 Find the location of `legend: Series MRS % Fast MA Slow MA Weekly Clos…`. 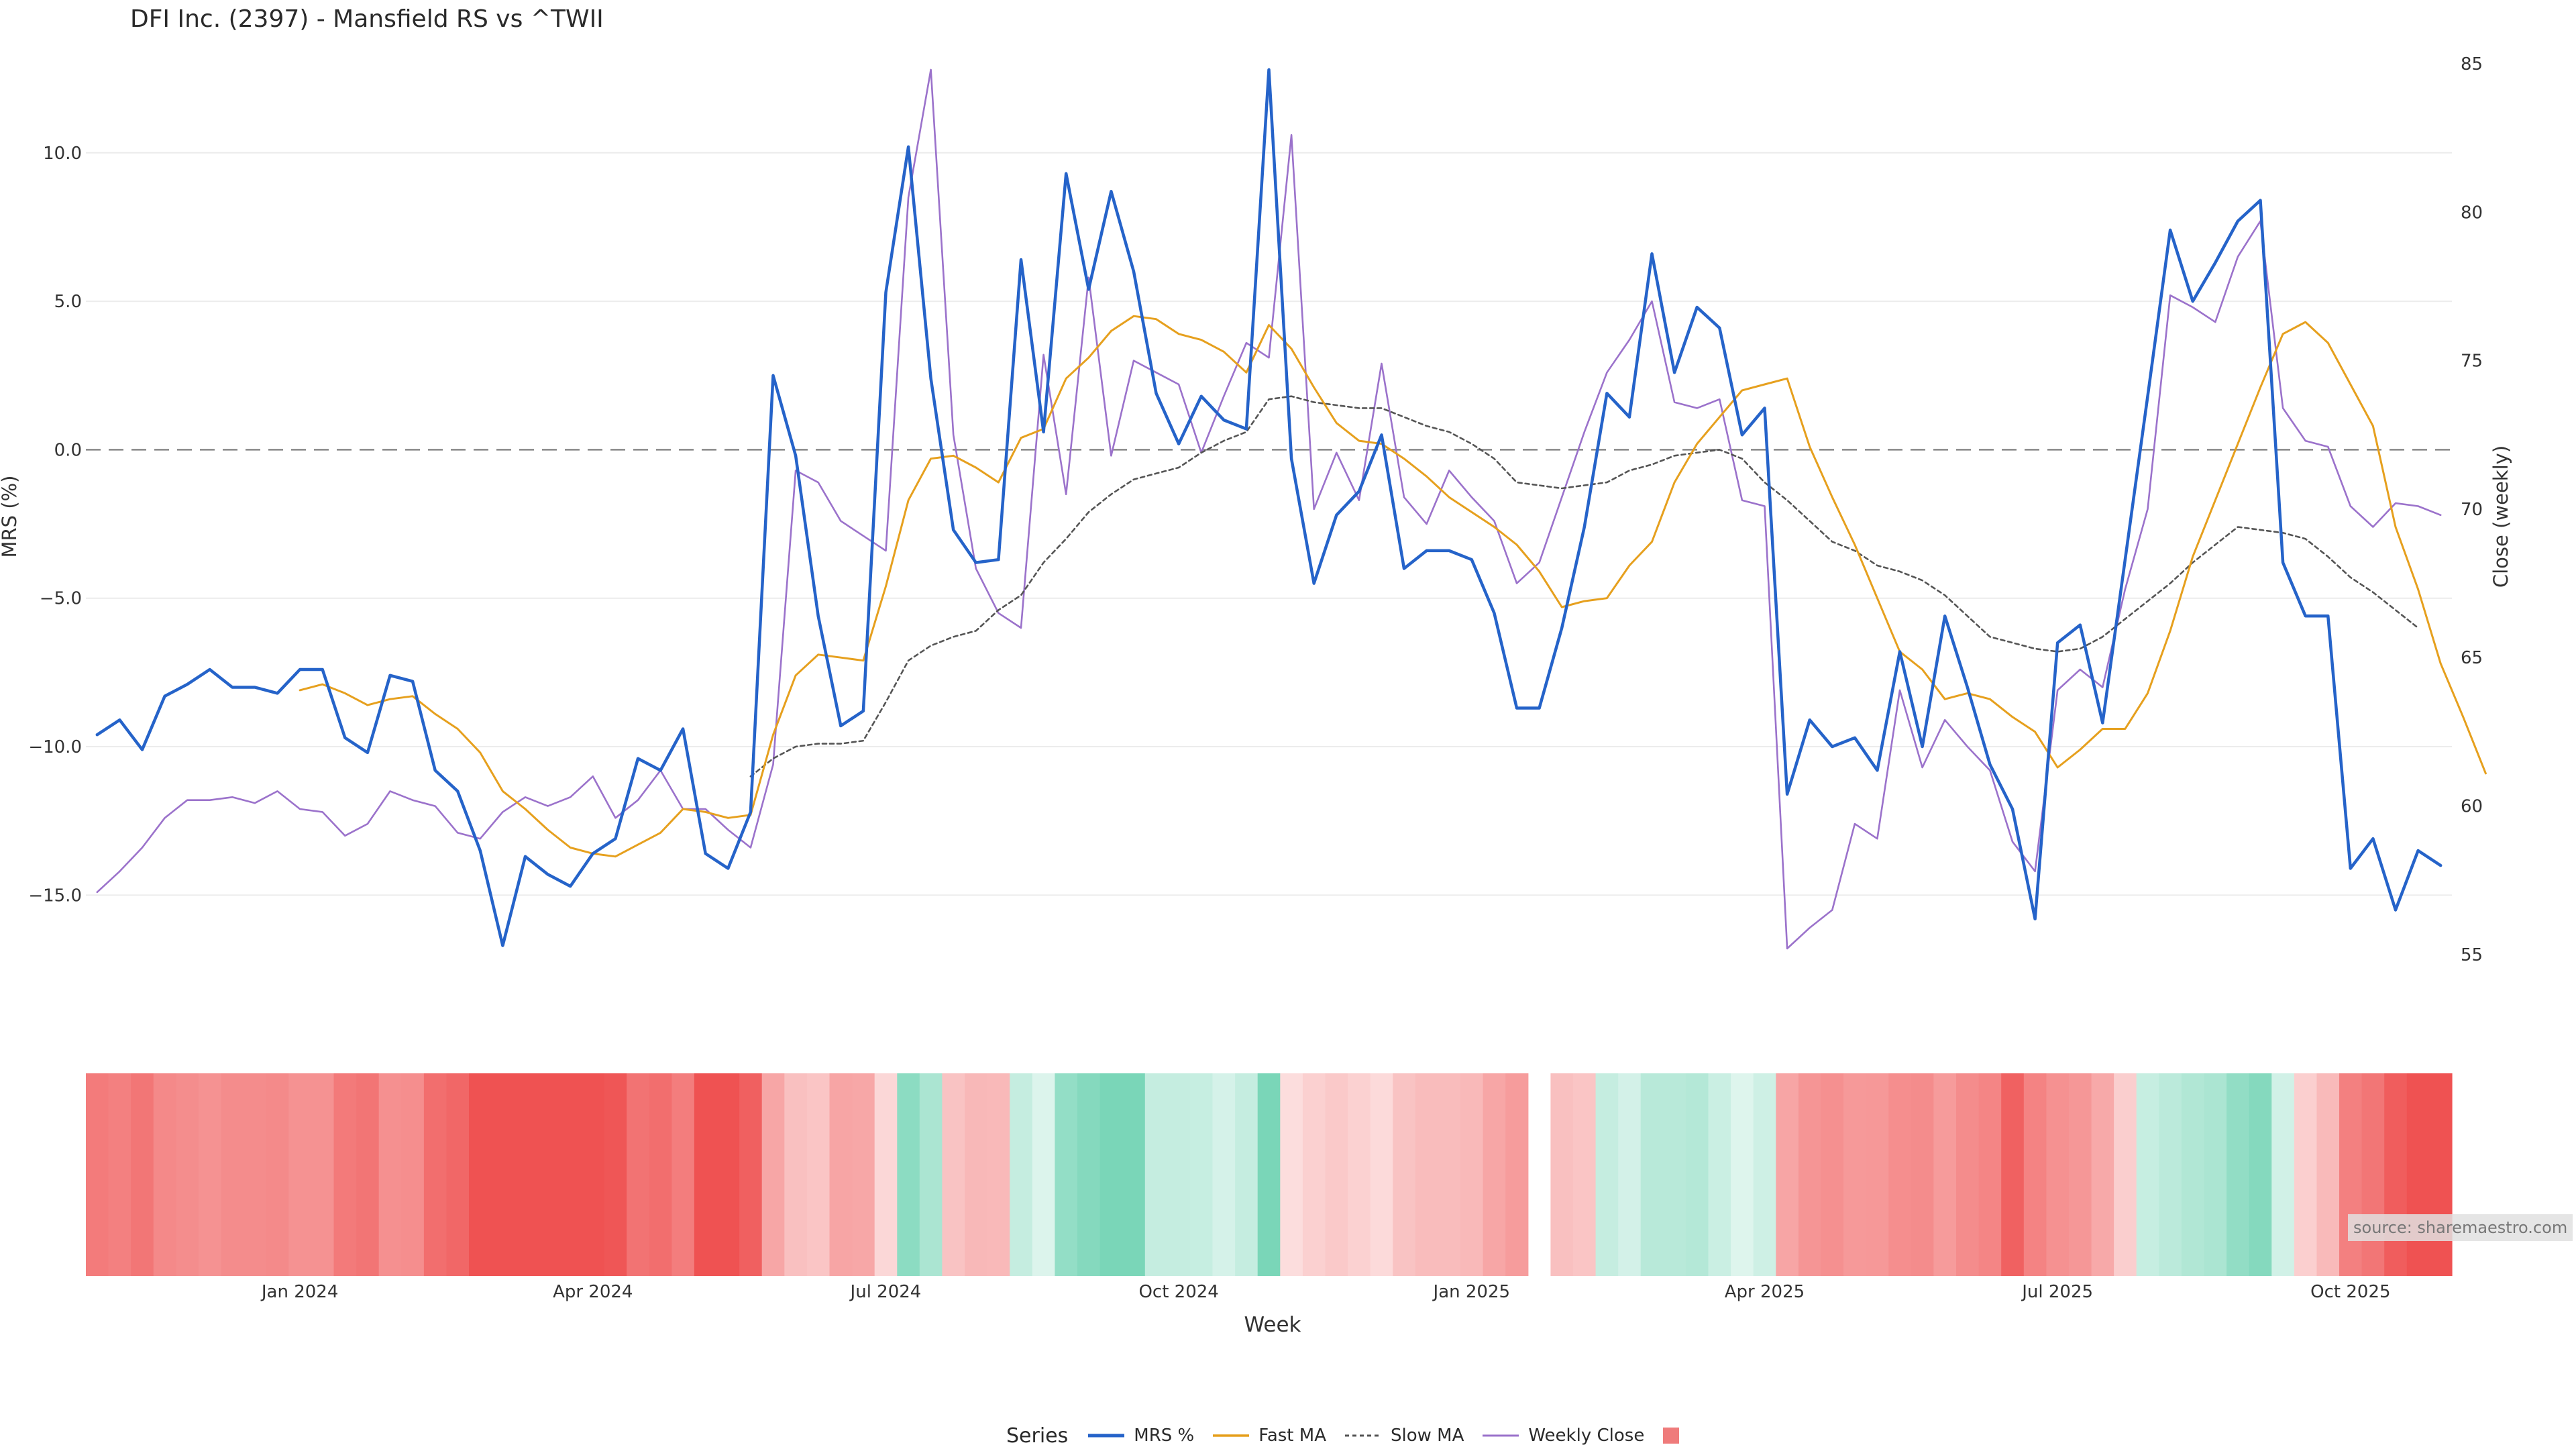

legend: Series MRS % Fast MA Slow MA Weekly Clos… is located at coordinates (1356, 1435).